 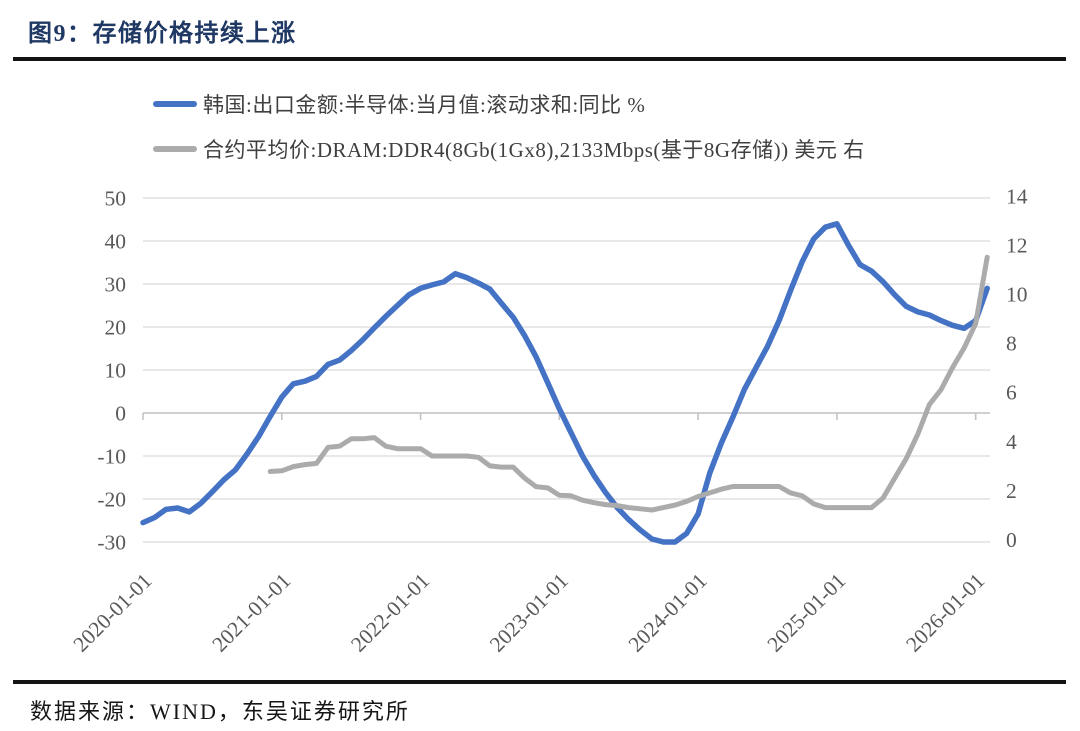 I want to click on bottom-rule, so click(x=539, y=682).